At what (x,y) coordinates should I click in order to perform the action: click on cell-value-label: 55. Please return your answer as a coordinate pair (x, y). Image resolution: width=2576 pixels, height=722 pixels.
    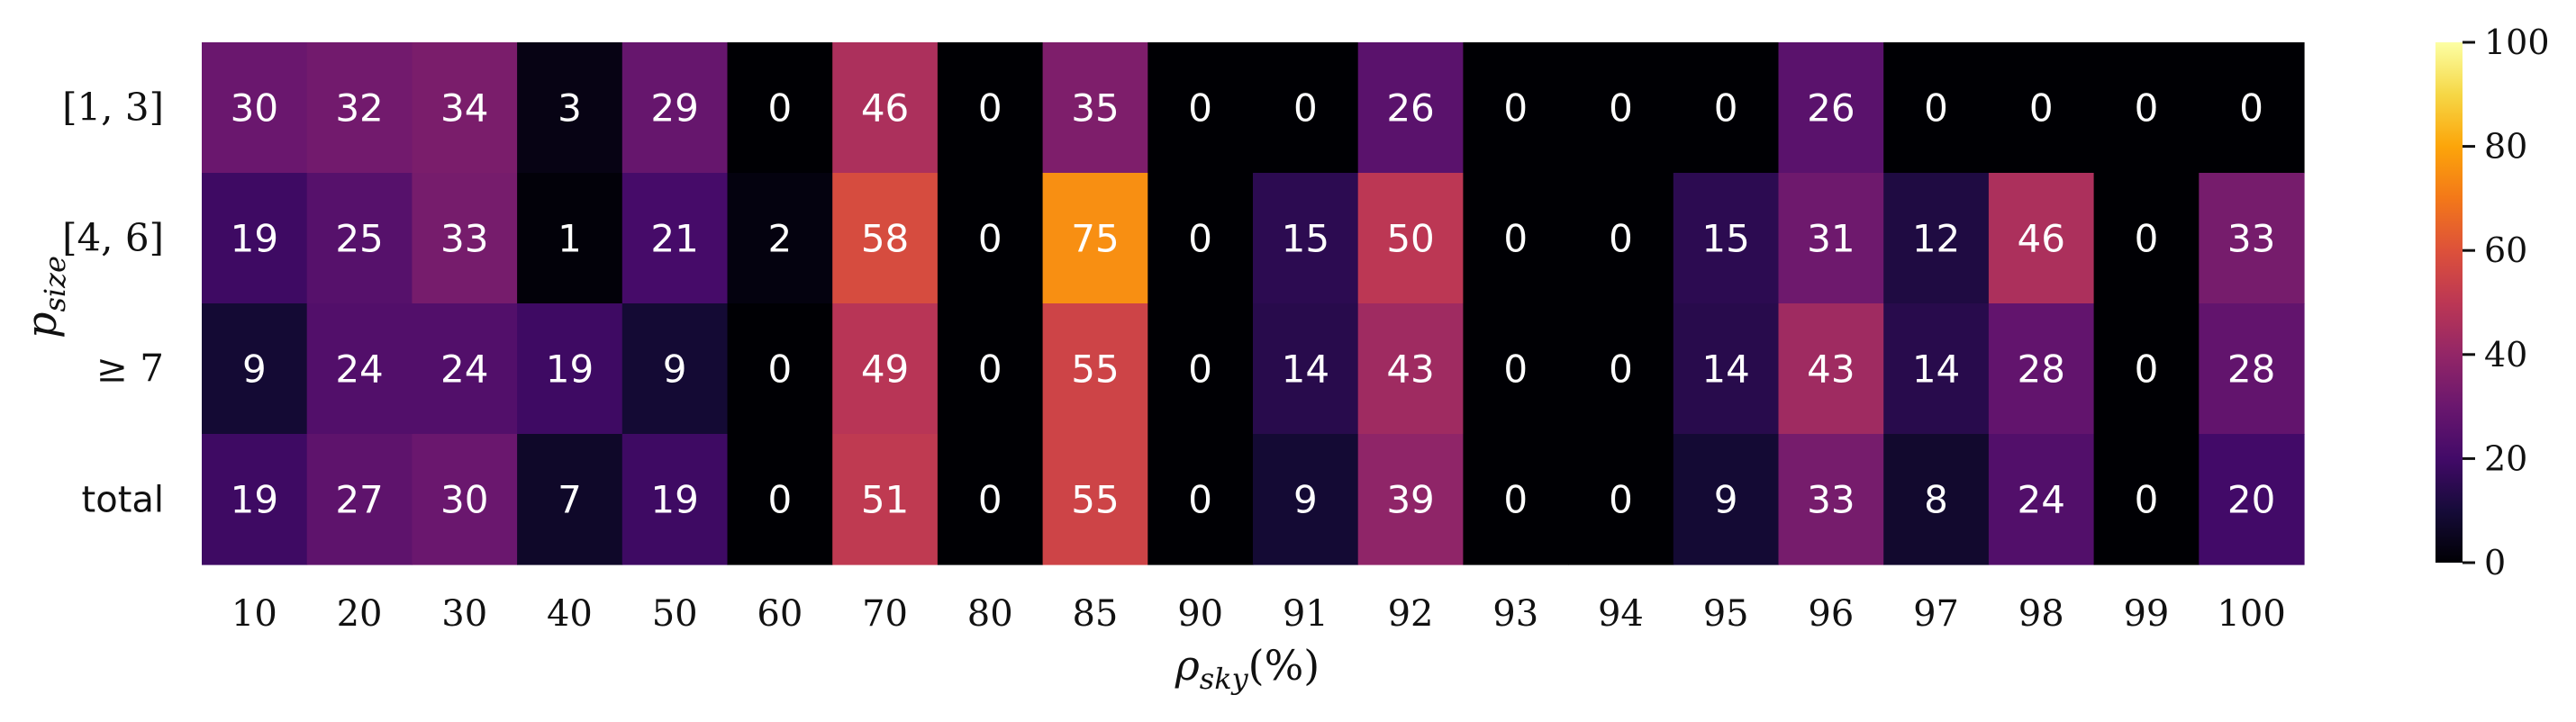
    Looking at the image, I should click on (1095, 369).